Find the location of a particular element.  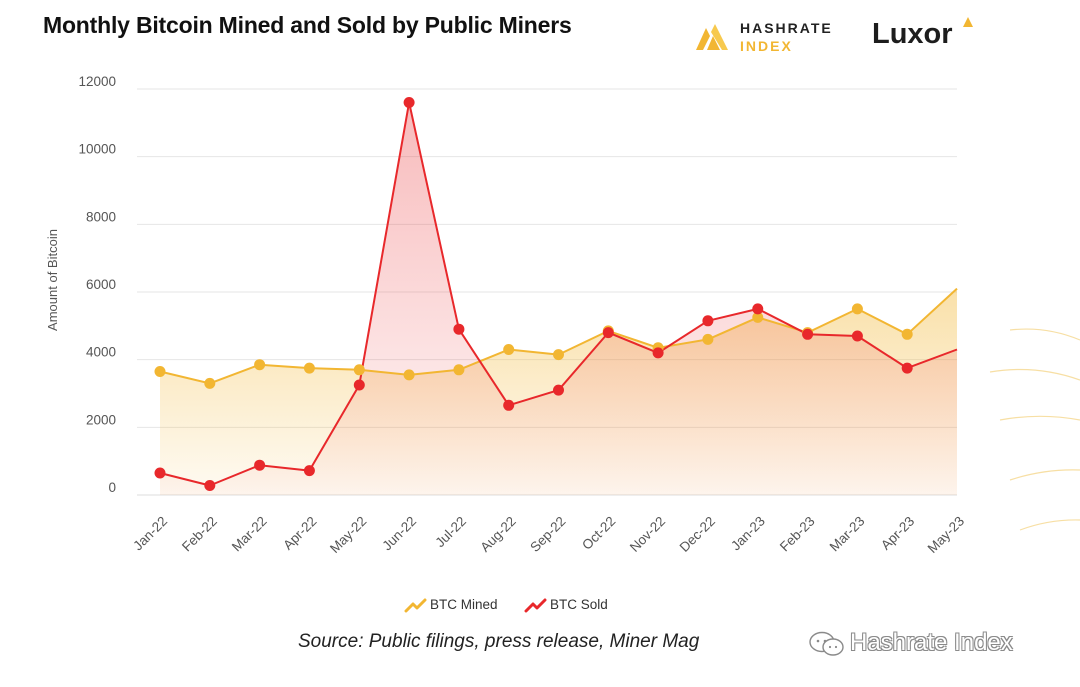

hashrate-logo-text: HASHRATE is located at coordinates (786, 28).